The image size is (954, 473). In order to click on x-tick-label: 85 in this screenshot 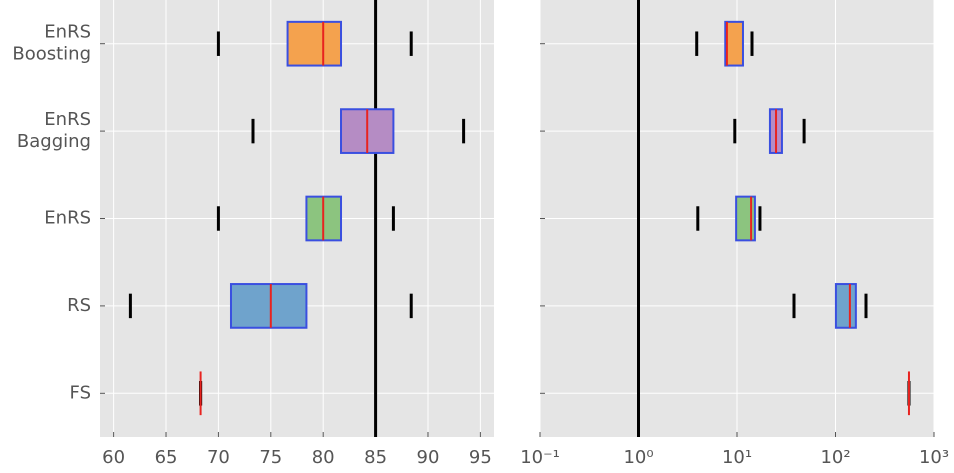, I will do `click(375, 457)`.